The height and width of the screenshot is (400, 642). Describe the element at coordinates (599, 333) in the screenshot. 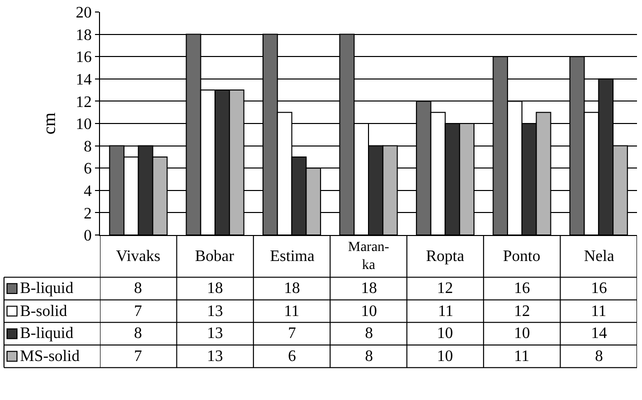

I see `data-label: 14` at that location.